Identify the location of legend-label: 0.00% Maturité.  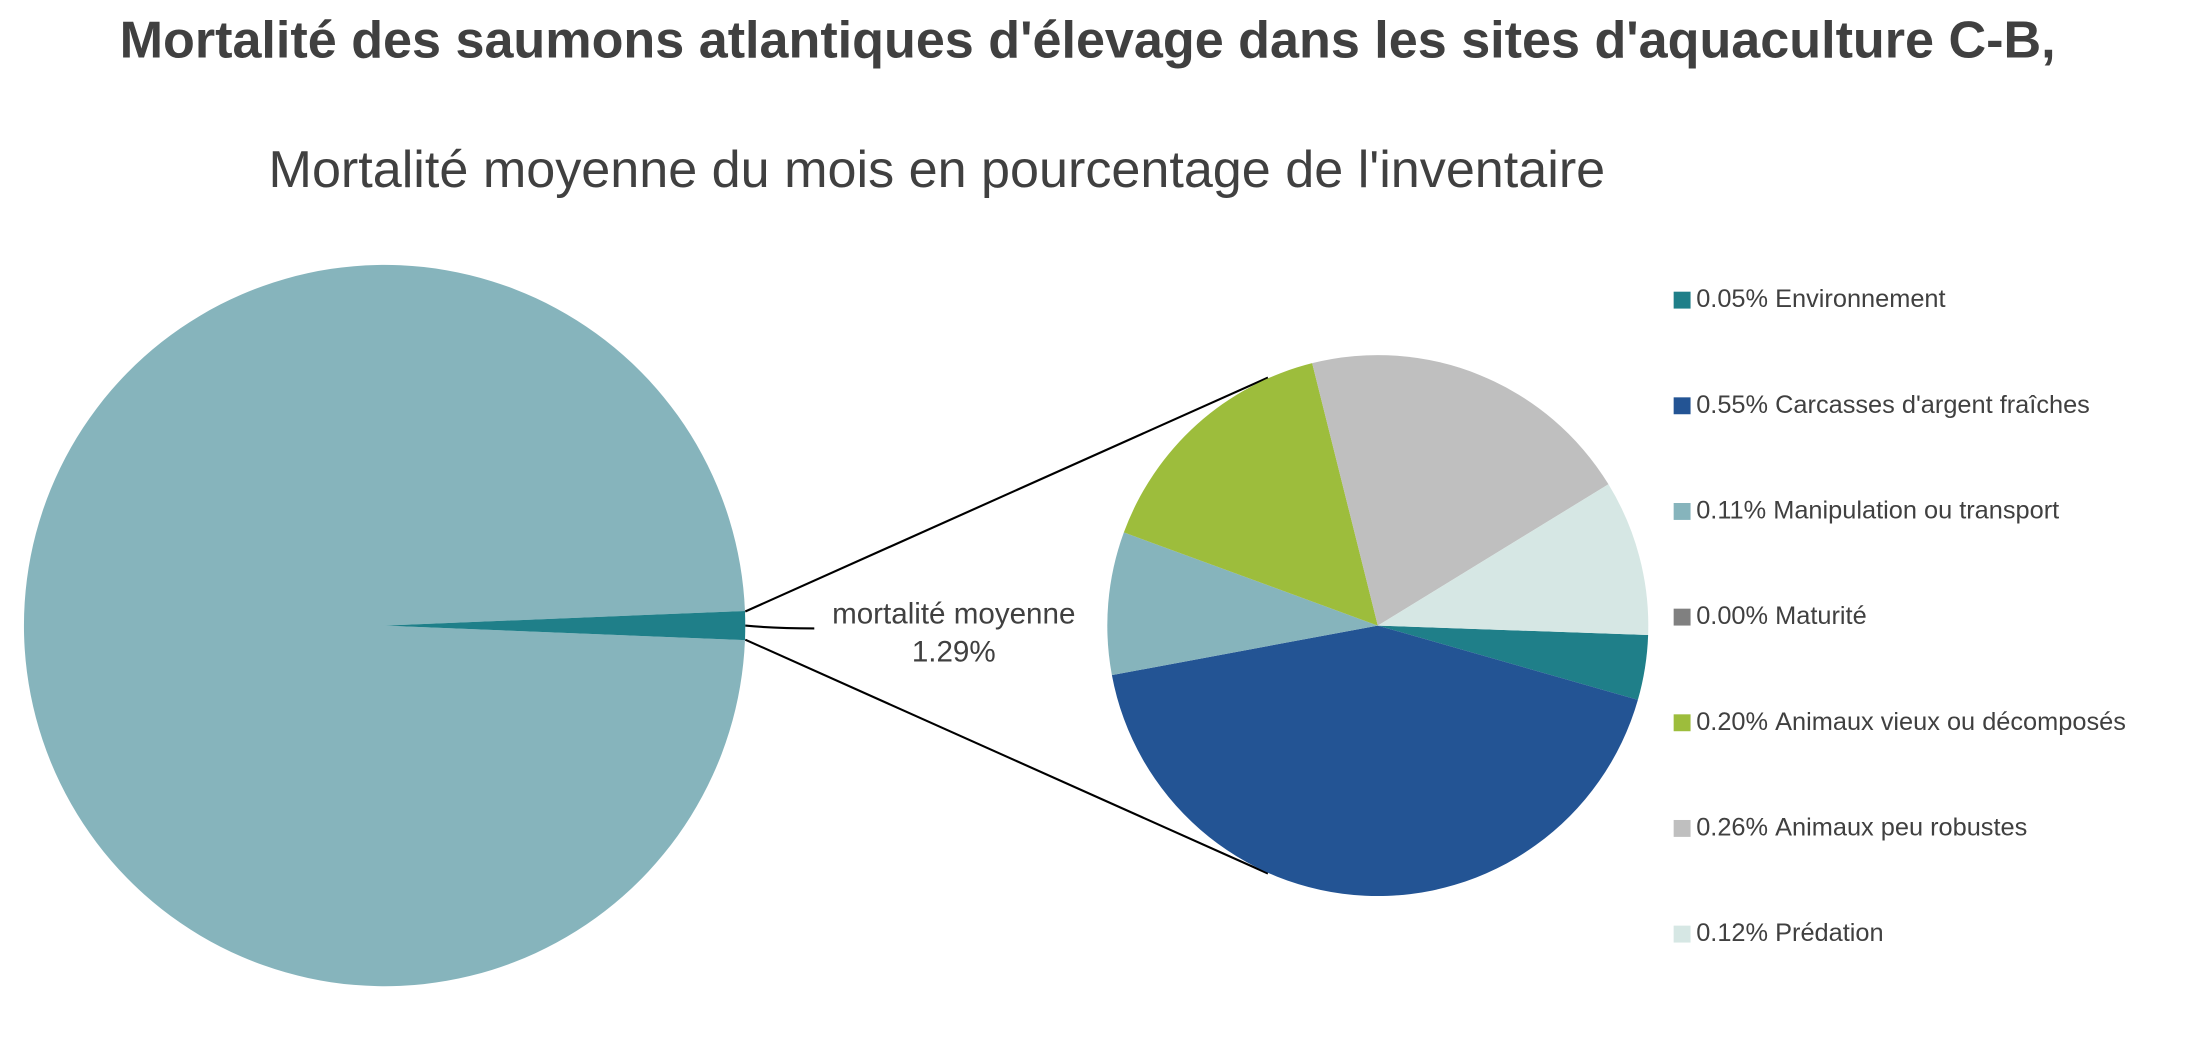
(1781, 616).